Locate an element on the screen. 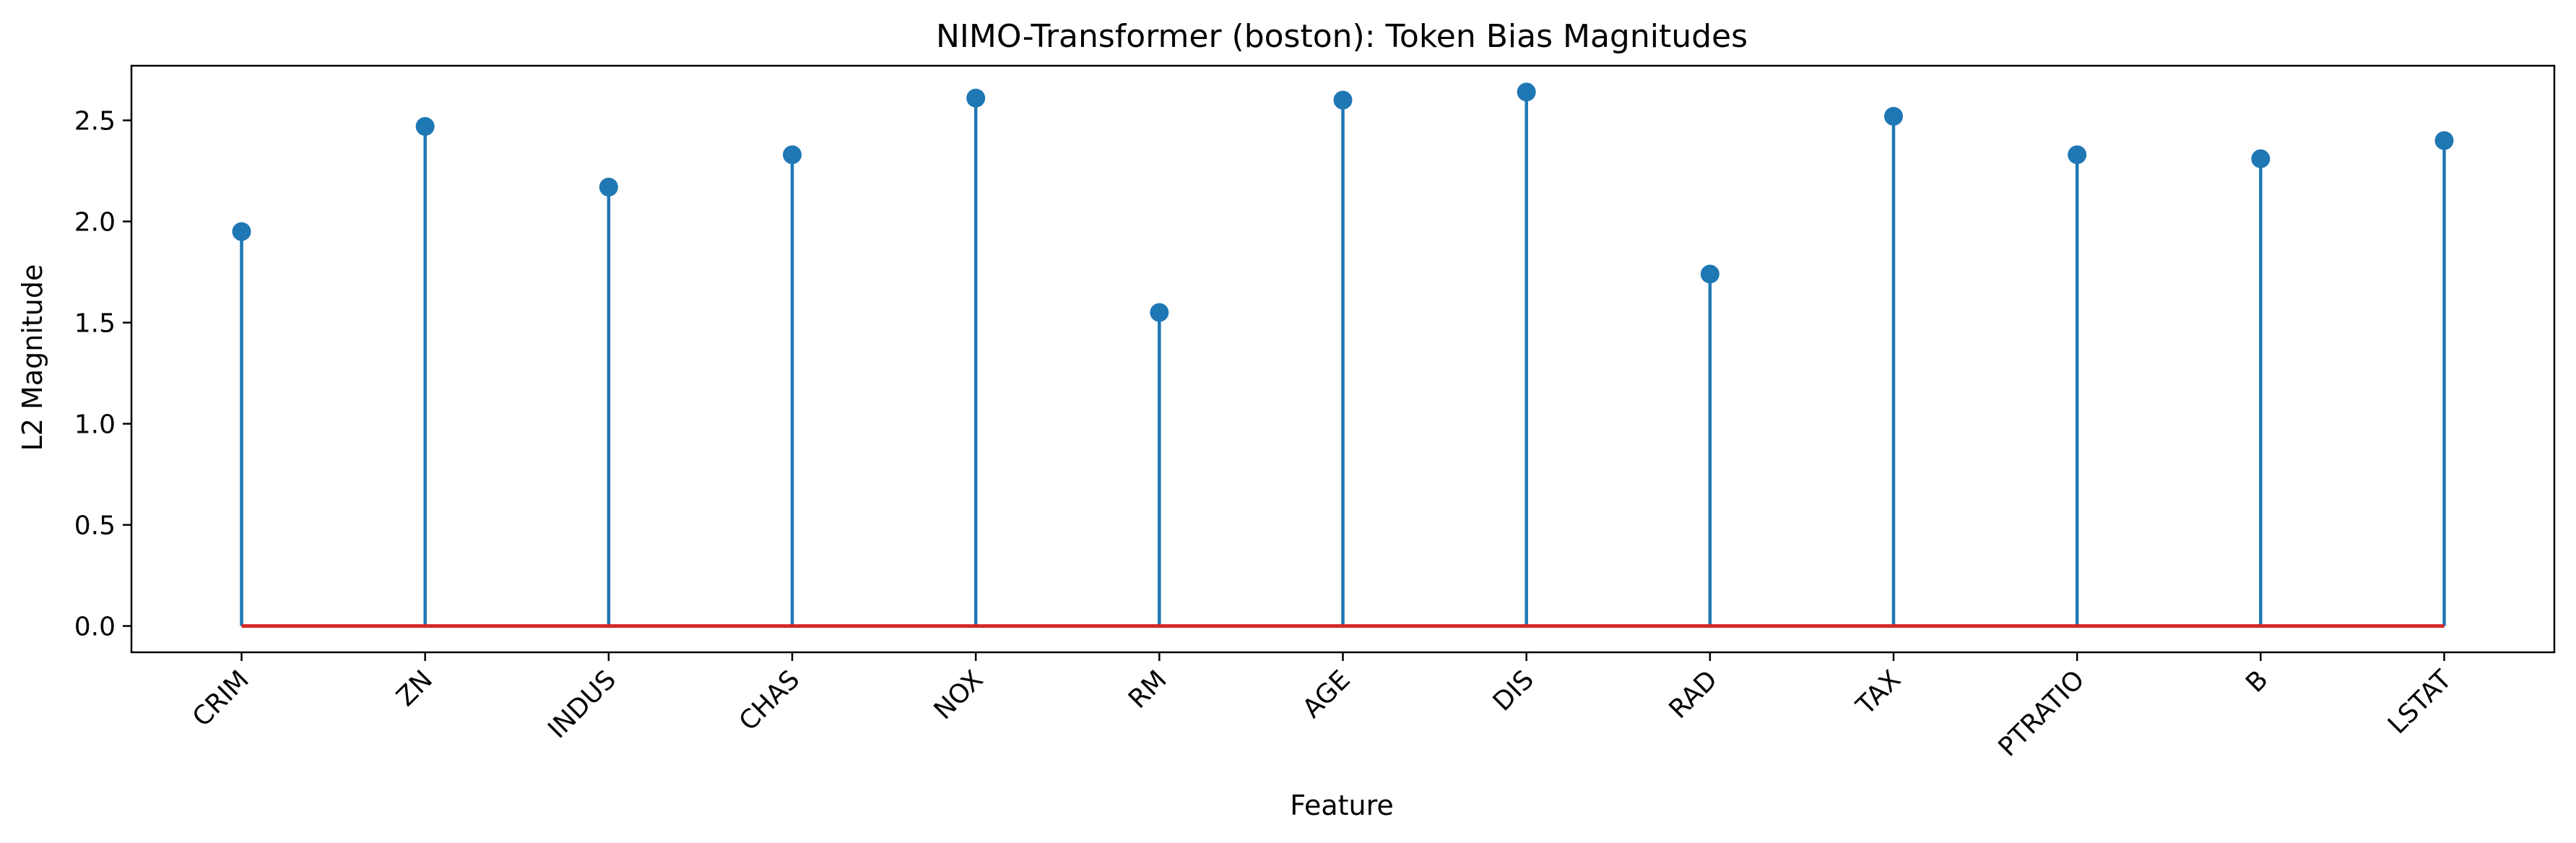 This screenshot has width=2576, height=843. y-axis-label: L2 Magnitude is located at coordinates (32, 358).